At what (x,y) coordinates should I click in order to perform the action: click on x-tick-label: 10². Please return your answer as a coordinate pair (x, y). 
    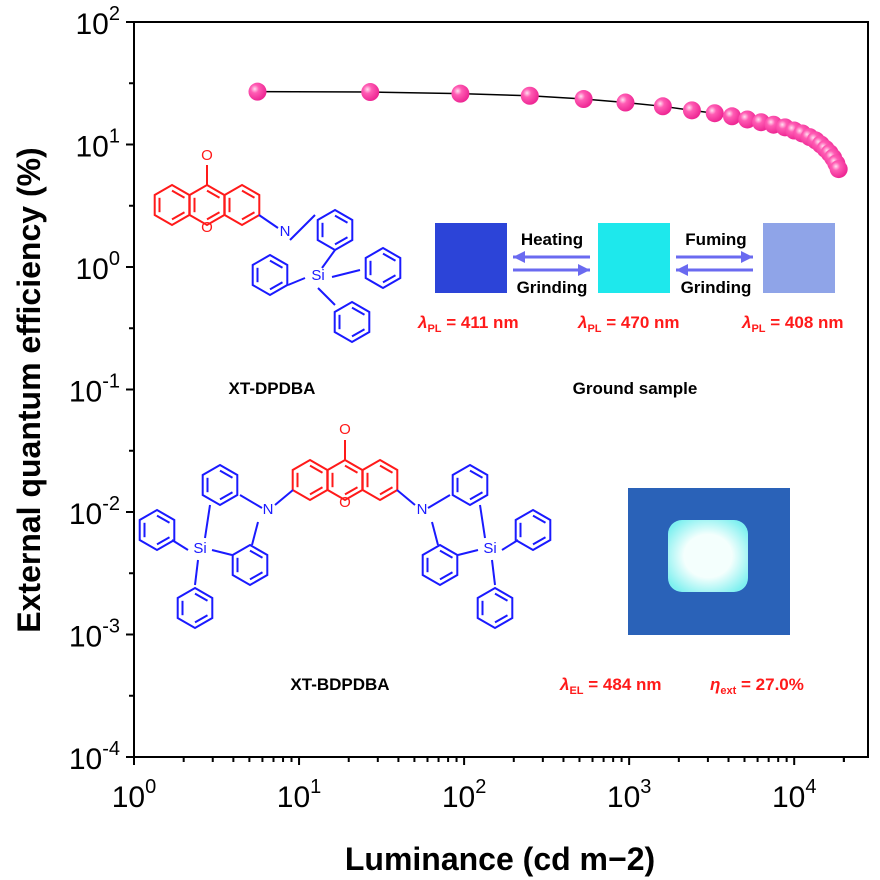
    Looking at the image, I should click on (464, 795).